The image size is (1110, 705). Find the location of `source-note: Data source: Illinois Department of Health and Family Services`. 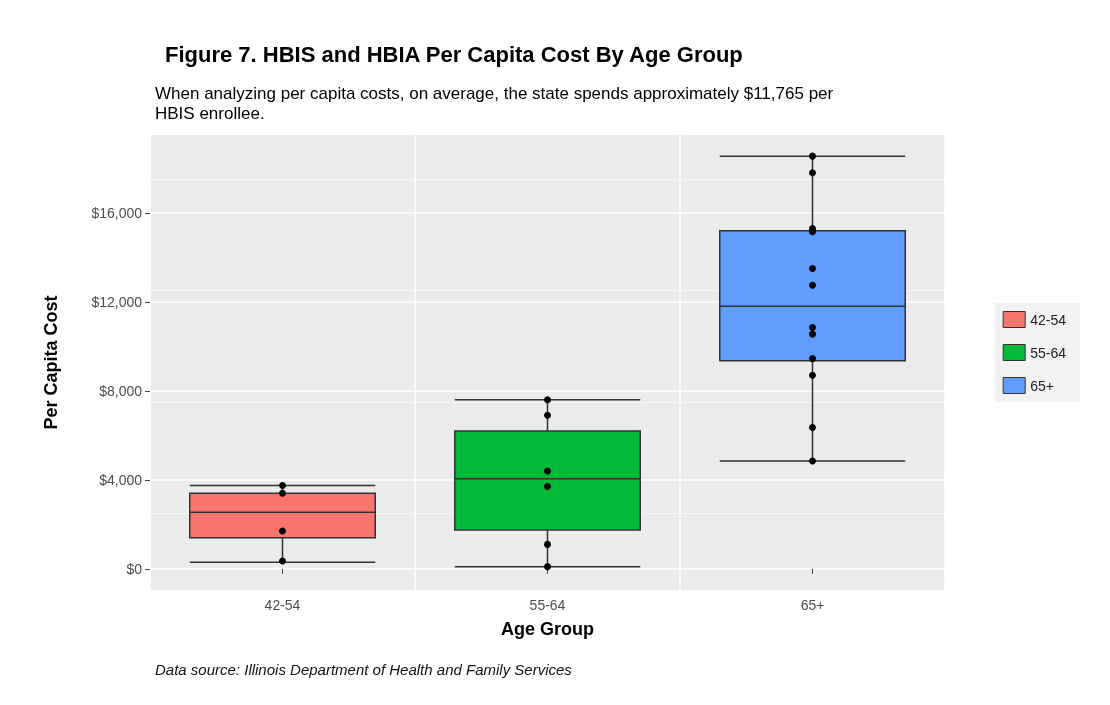

source-note: Data source: Illinois Department of Health and Family Services is located at coordinates (364, 669).